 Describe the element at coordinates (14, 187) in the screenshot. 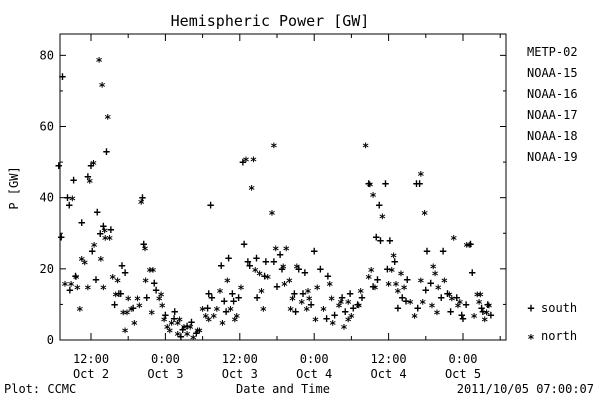

I see `y-axis-label: P [GW]` at that location.